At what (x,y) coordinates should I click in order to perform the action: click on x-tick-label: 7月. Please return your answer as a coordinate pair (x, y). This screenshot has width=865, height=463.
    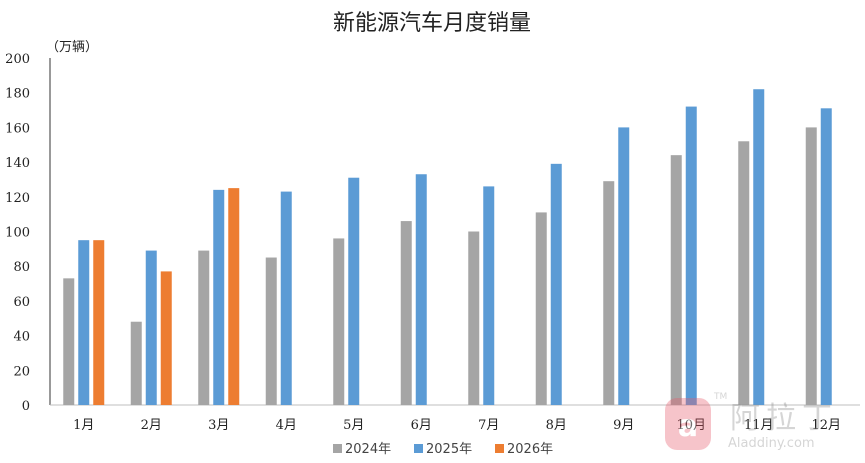
    Looking at the image, I should click on (488, 425).